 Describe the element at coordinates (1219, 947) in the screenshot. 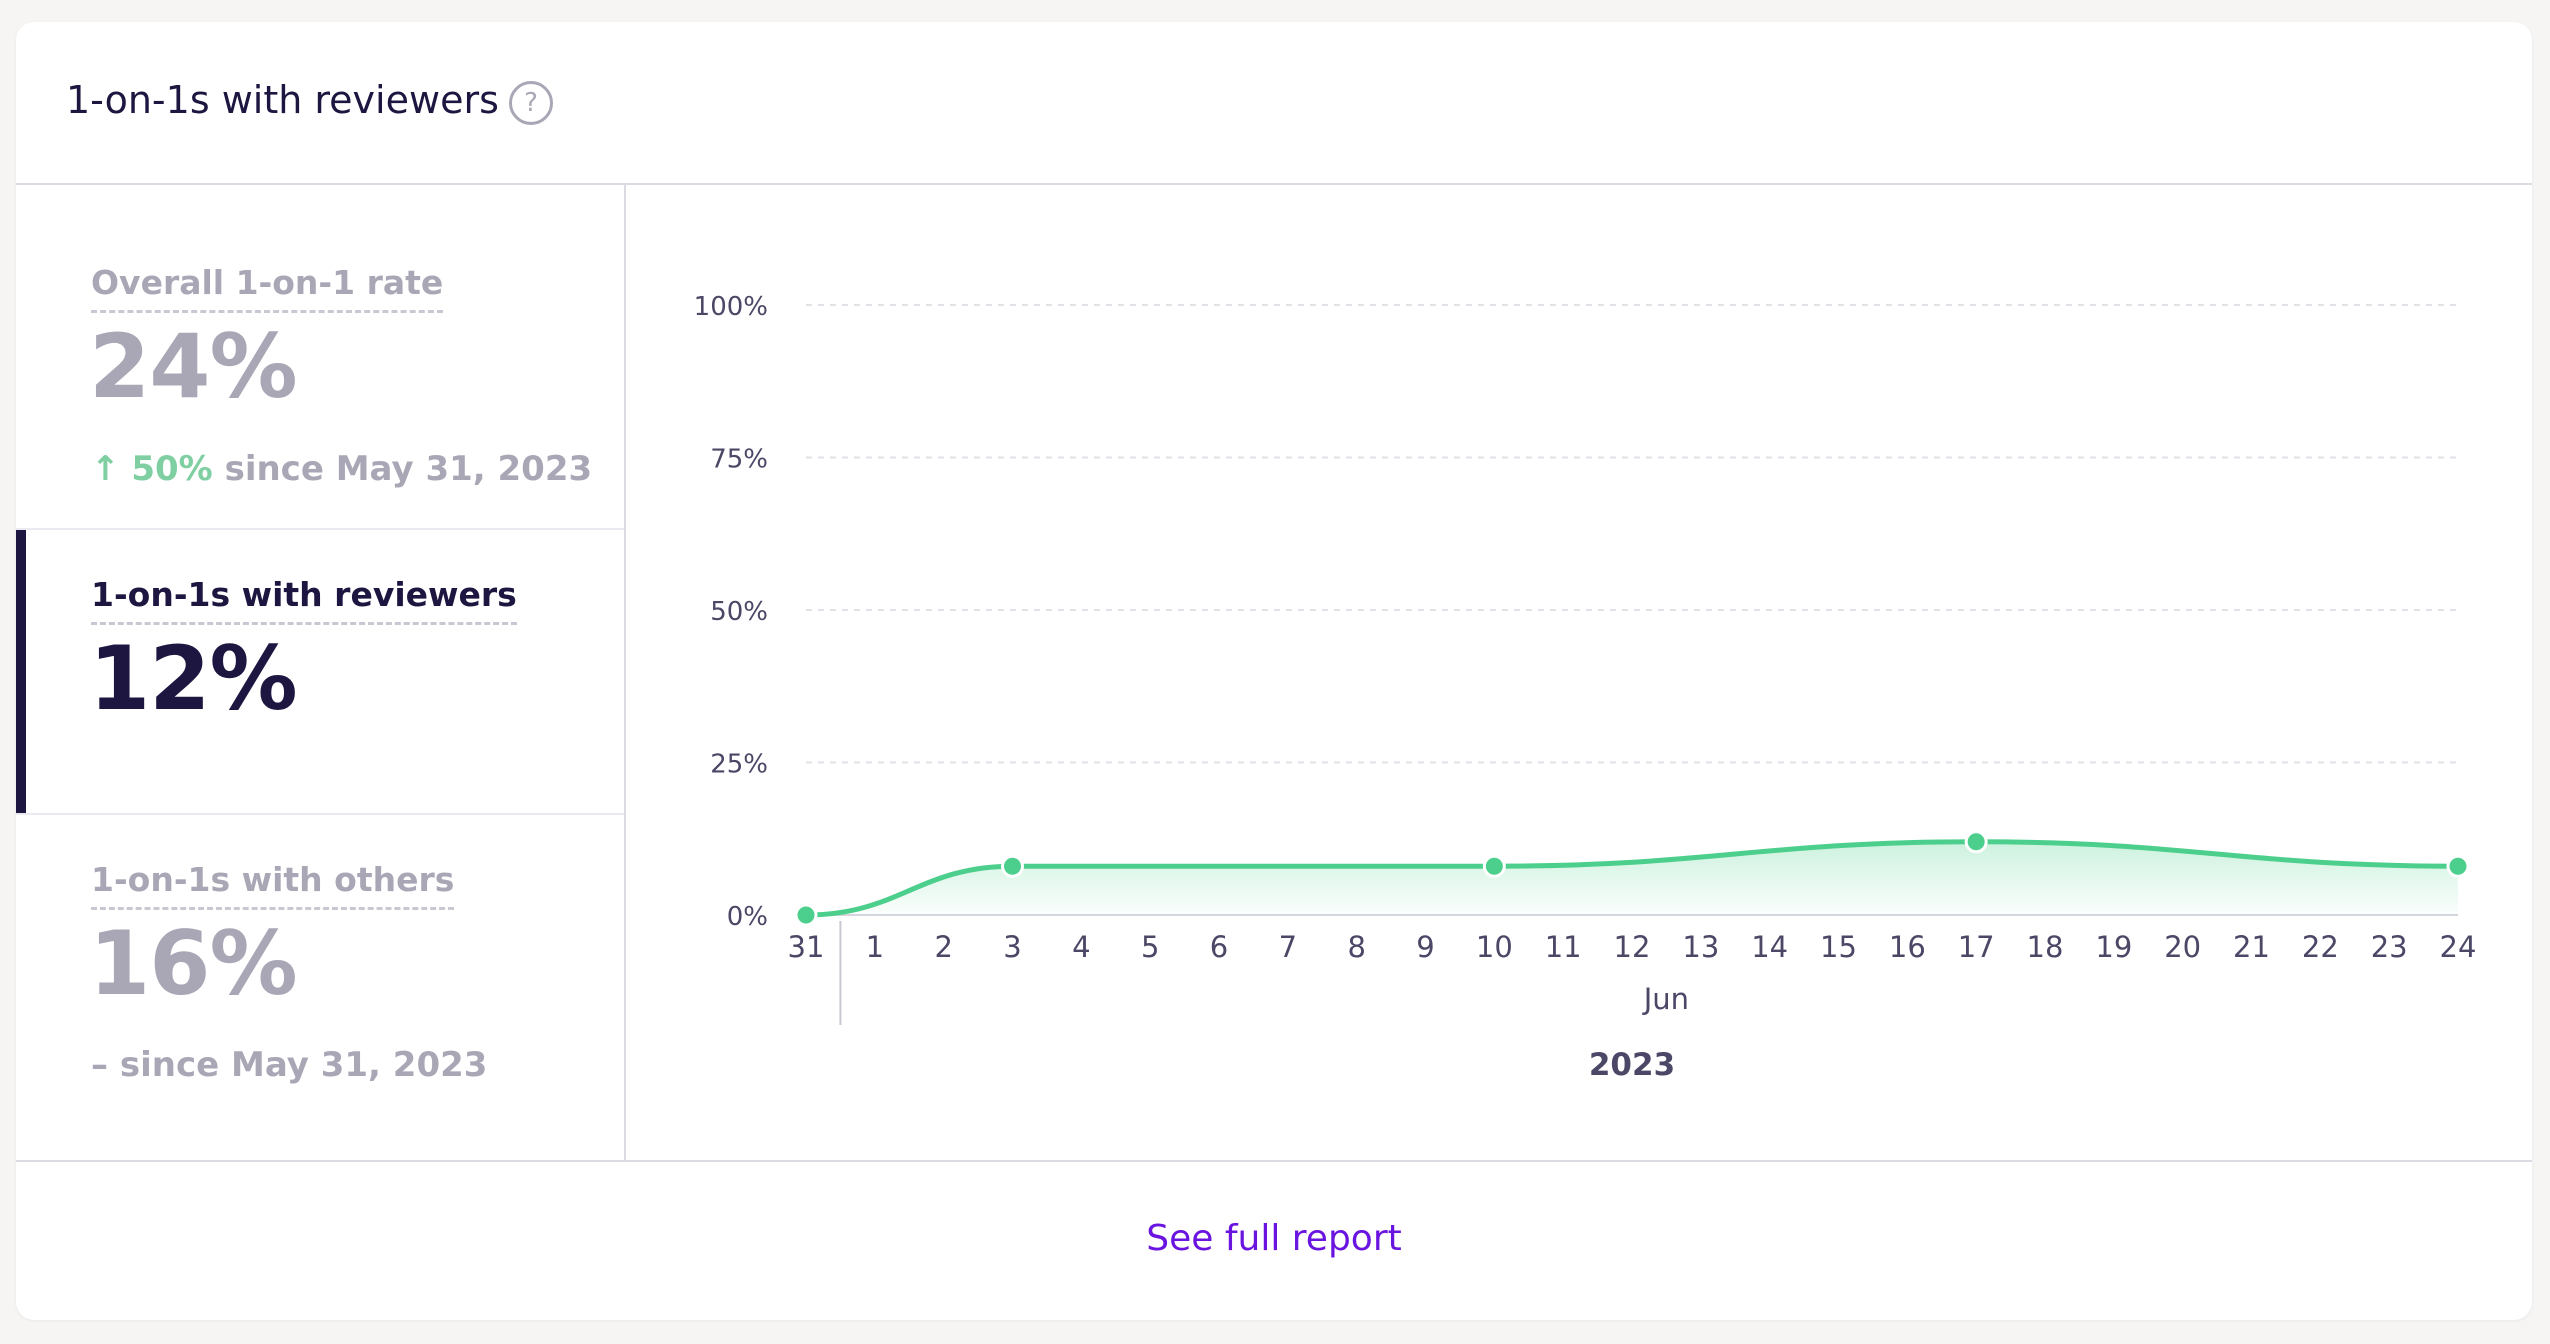

I see `x-tick-label: 6` at that location.